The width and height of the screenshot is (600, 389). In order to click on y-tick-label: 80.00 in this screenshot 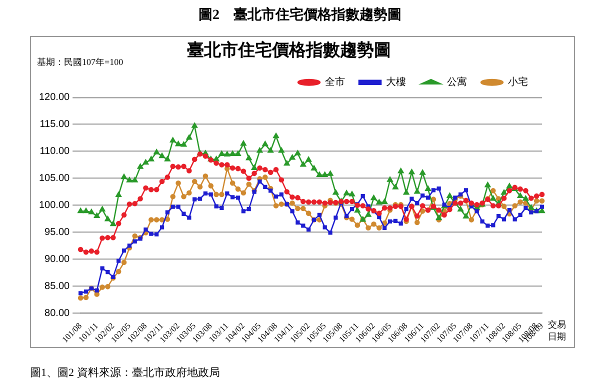, I will do `click(57, 313)`.